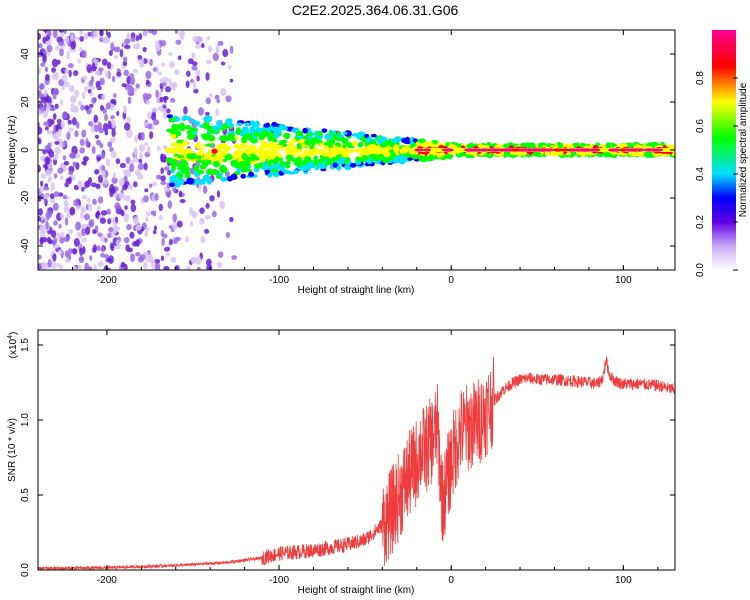 This screenshot has height=600, width=750. Describe the element at coordinates (375, 10) in the screenshot. I see `page-title: C2E2.2025.364.06.31.G06` at that location.